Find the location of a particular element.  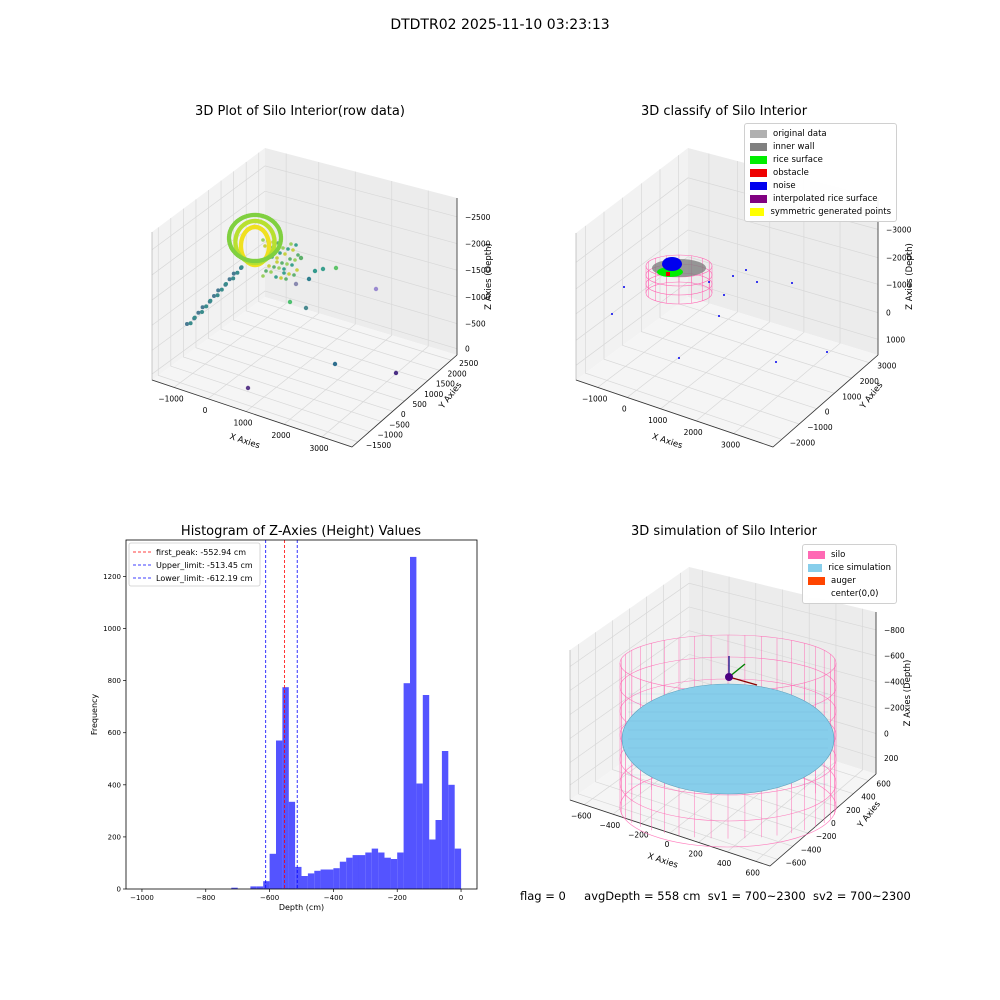

p1-z-grid is located at coordinates (304, 208).